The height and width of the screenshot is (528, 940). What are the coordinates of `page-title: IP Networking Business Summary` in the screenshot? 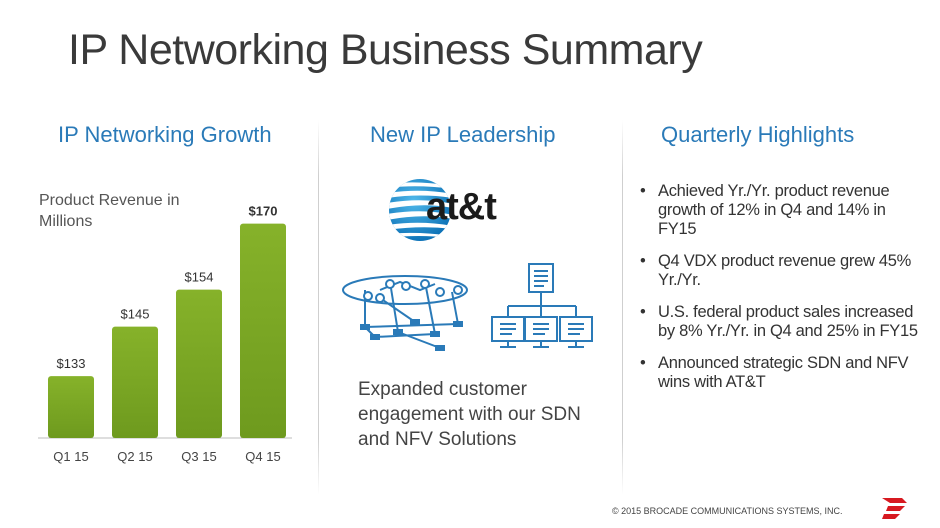 It's located at (385, 50).